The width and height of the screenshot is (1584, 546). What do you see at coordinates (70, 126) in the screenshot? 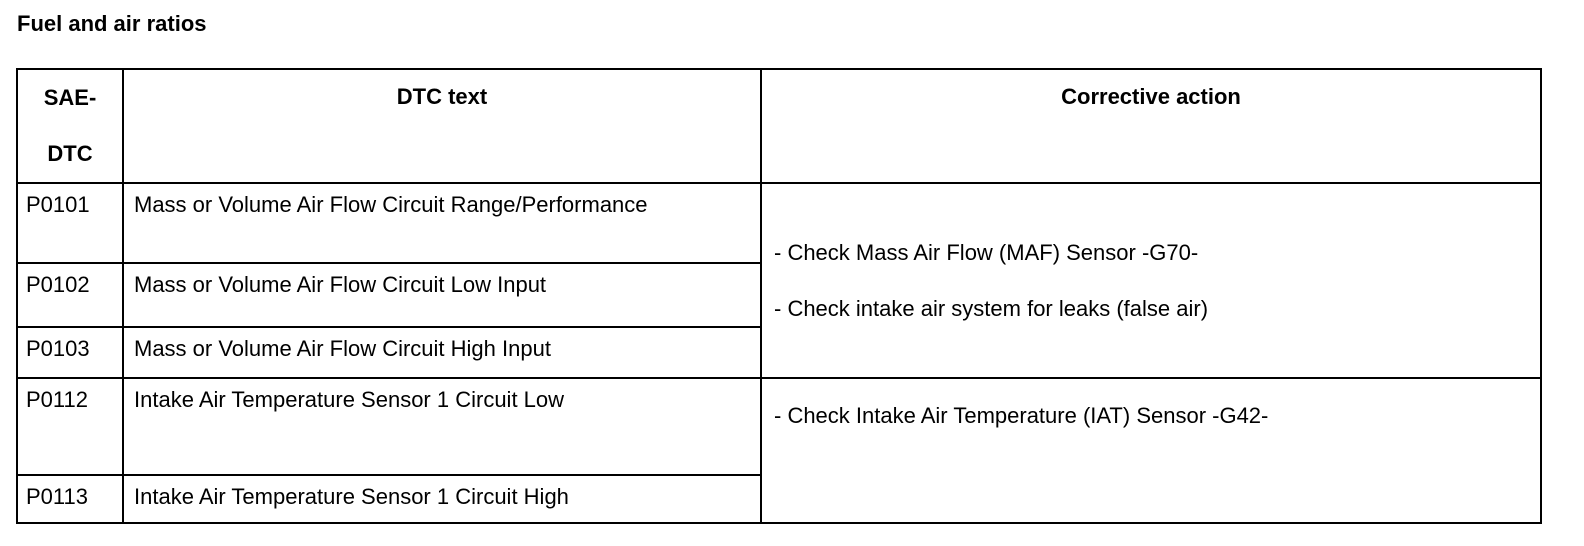
I see `header-sae-dtc: SAE- DTC` at bounding box center [70, 126].